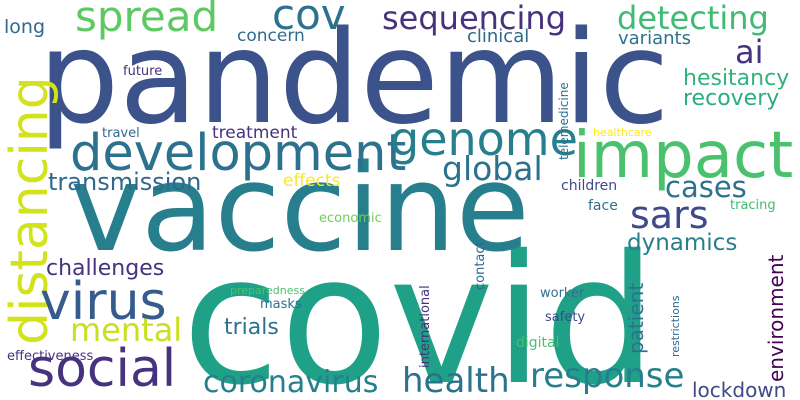 The width and height of the screenshot is (800, 400). Describe the element at coordinates (669, 215) in the screenshot. I see `word-sars: sars` at that location.